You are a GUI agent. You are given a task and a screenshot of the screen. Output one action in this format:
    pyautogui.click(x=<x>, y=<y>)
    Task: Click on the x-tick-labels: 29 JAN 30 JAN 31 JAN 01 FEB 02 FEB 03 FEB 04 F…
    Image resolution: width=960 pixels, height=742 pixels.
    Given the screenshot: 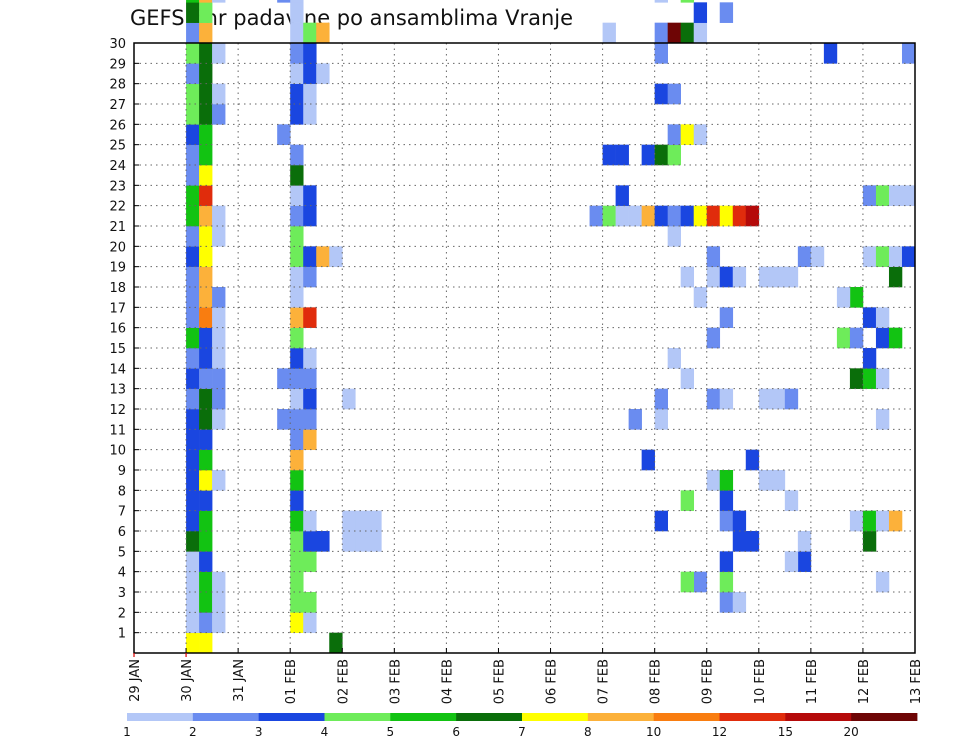 What is the action you would take?
    pyautogui.click(x=526, y=676)
    